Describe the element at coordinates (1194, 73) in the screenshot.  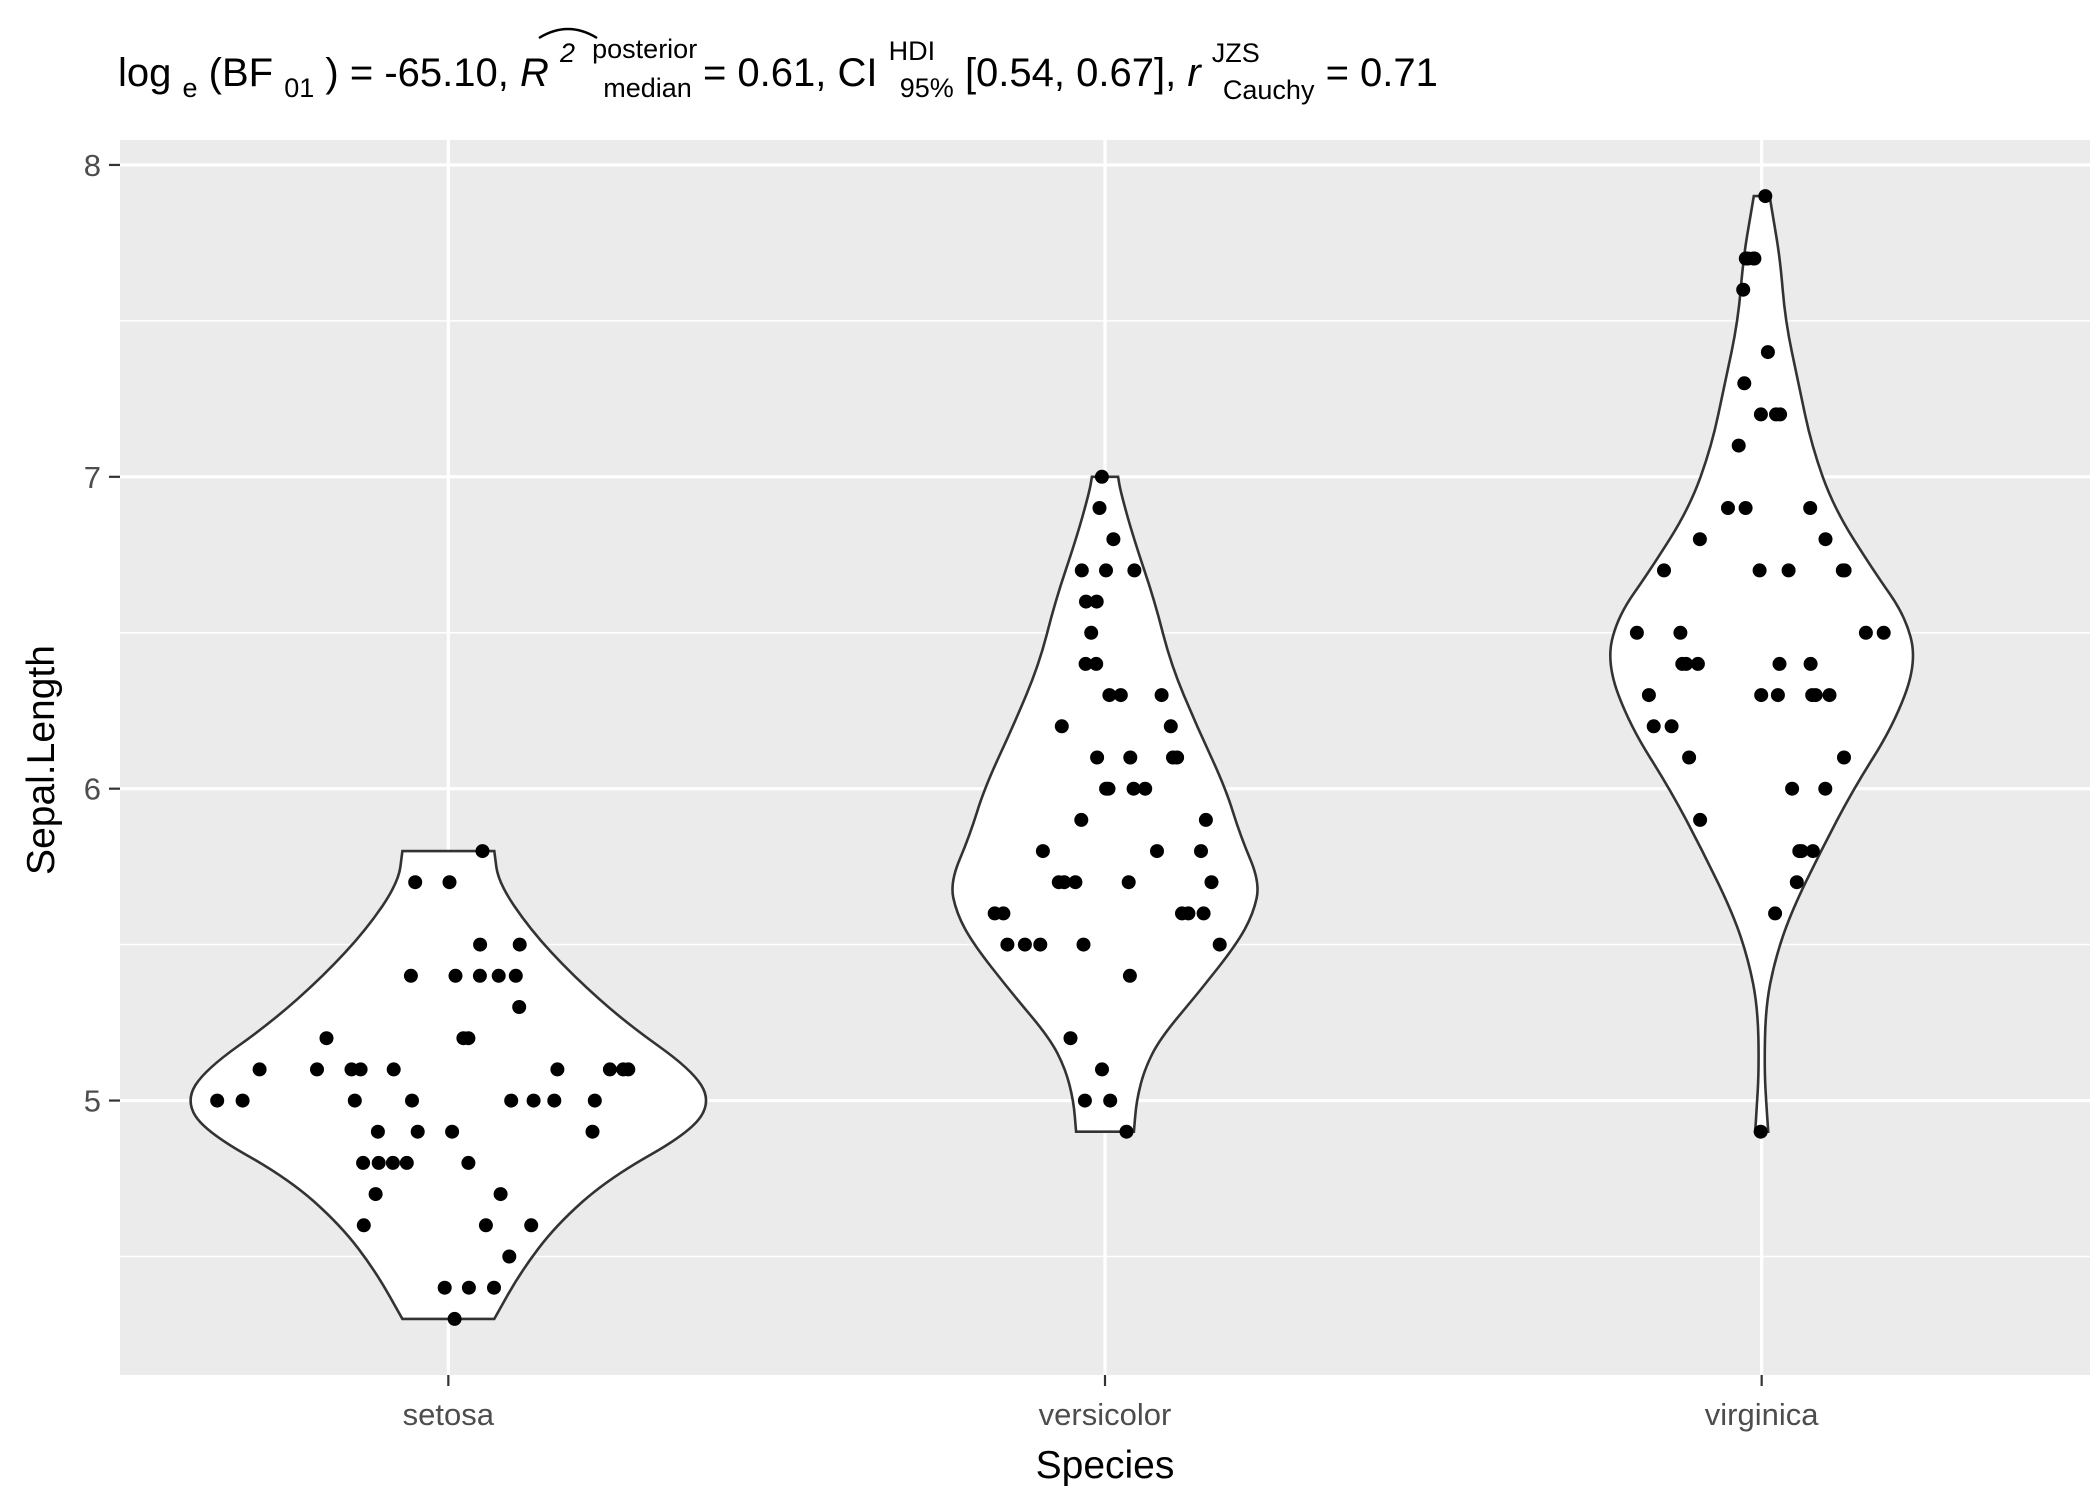
I see `title-rc-symbol: r` at that location.